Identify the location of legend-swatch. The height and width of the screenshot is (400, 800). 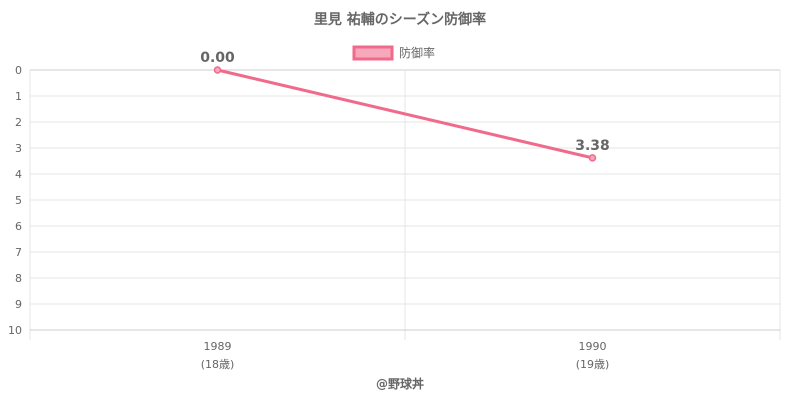
(373, 53).